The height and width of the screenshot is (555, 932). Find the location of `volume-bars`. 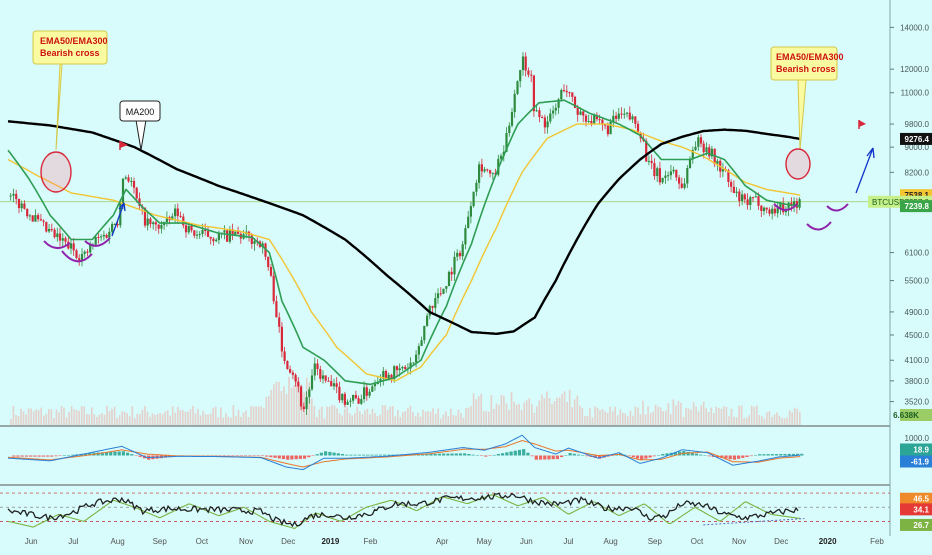

volume-bars is located at coordinates (405, 400).